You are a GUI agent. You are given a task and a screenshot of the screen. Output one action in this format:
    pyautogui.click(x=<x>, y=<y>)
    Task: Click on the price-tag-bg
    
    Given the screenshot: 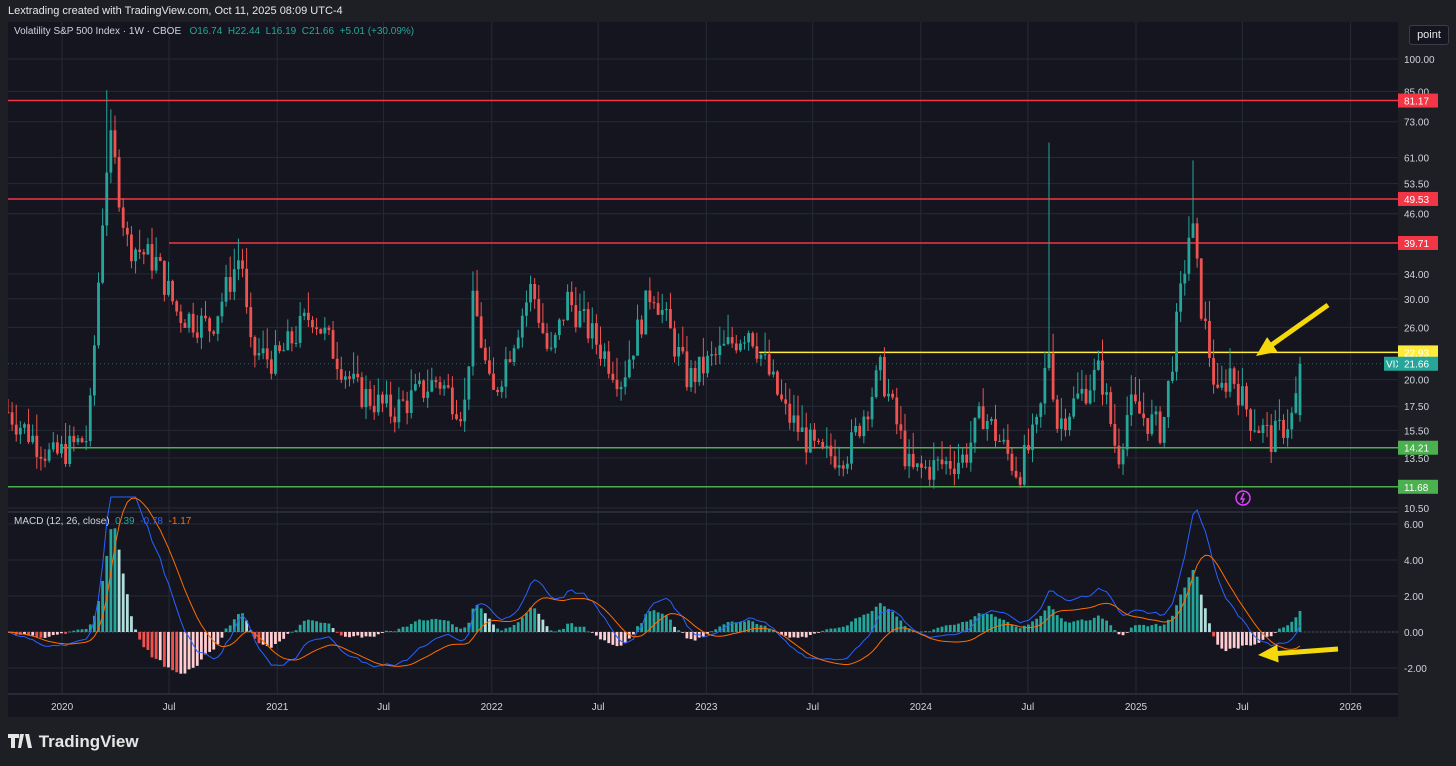 What is the action you would take?
    pyautogui.click(x=1418, y=363)
    